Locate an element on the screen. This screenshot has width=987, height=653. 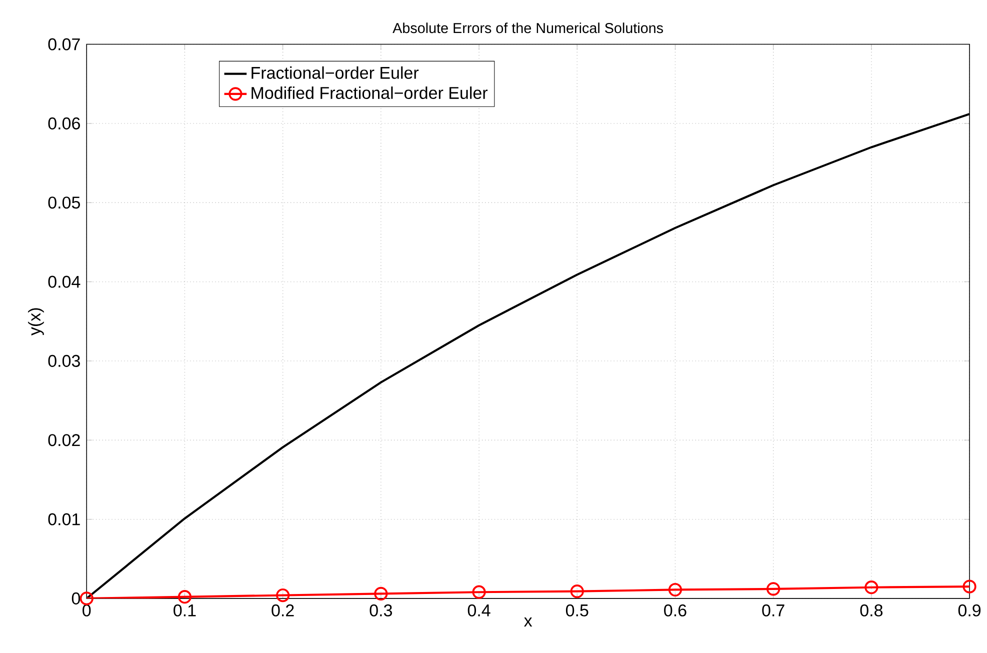
y-tick-label: 0.04 is located at coordinates (64, 282).